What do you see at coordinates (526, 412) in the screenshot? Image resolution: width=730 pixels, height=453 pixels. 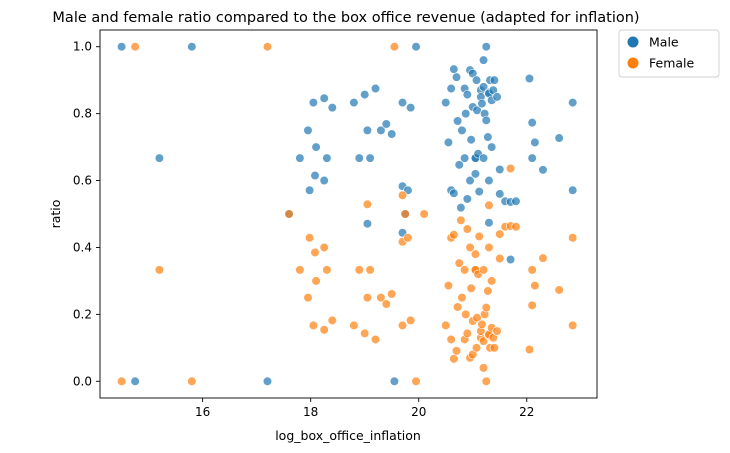 I see `x-tick-label: 22` at bounding box center [526, 412].